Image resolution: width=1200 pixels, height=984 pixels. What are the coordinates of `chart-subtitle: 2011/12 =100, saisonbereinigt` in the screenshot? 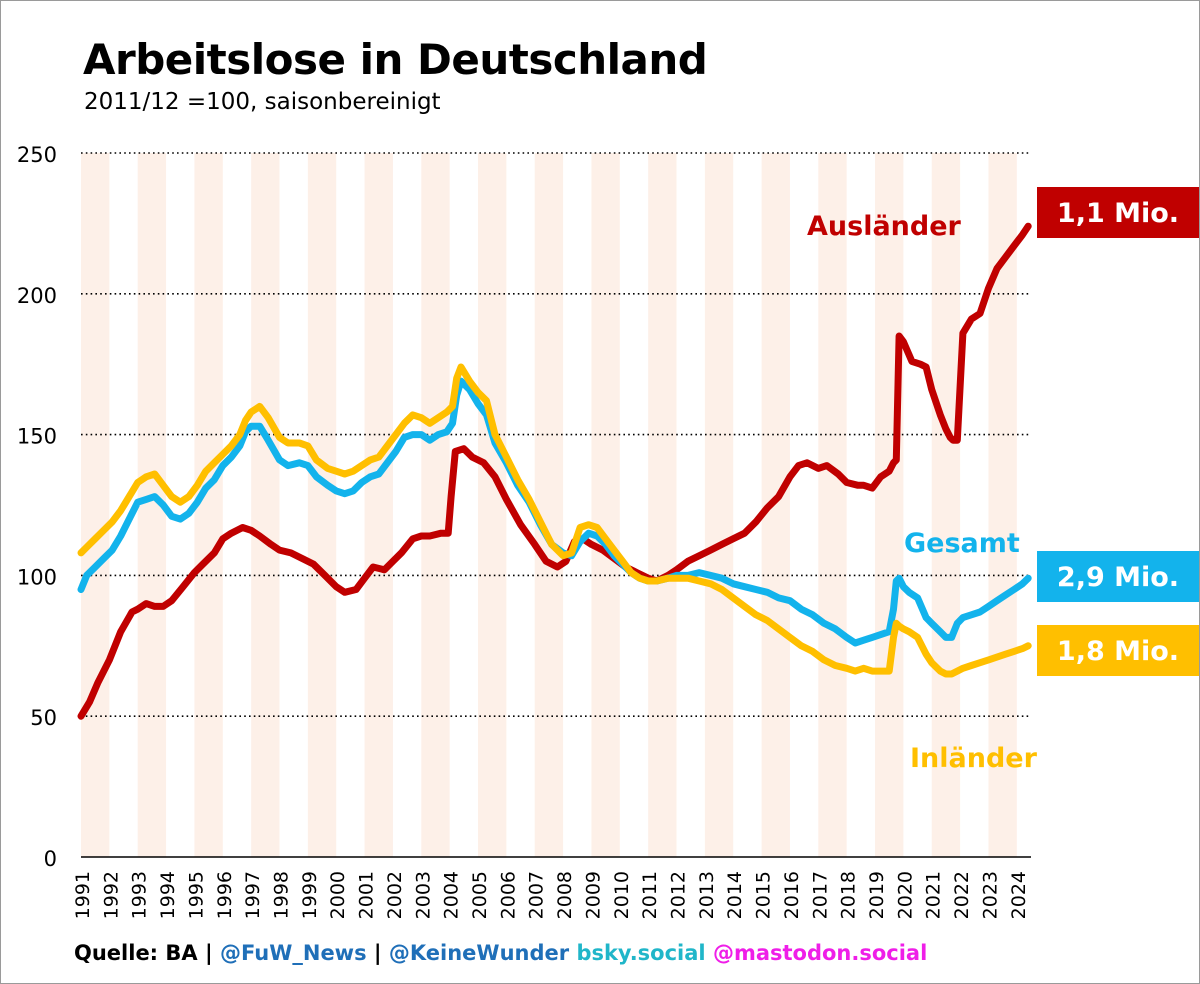 It's located at (262, 102).